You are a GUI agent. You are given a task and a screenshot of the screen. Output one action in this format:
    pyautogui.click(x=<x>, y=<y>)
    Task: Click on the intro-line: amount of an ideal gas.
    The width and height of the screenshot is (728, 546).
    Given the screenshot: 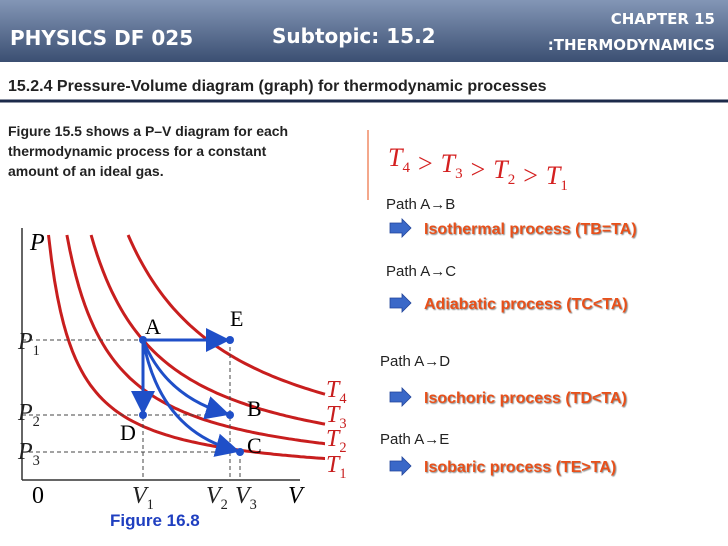 What is the action you would take?
    pyautogui.click(x=86, y=171)
    